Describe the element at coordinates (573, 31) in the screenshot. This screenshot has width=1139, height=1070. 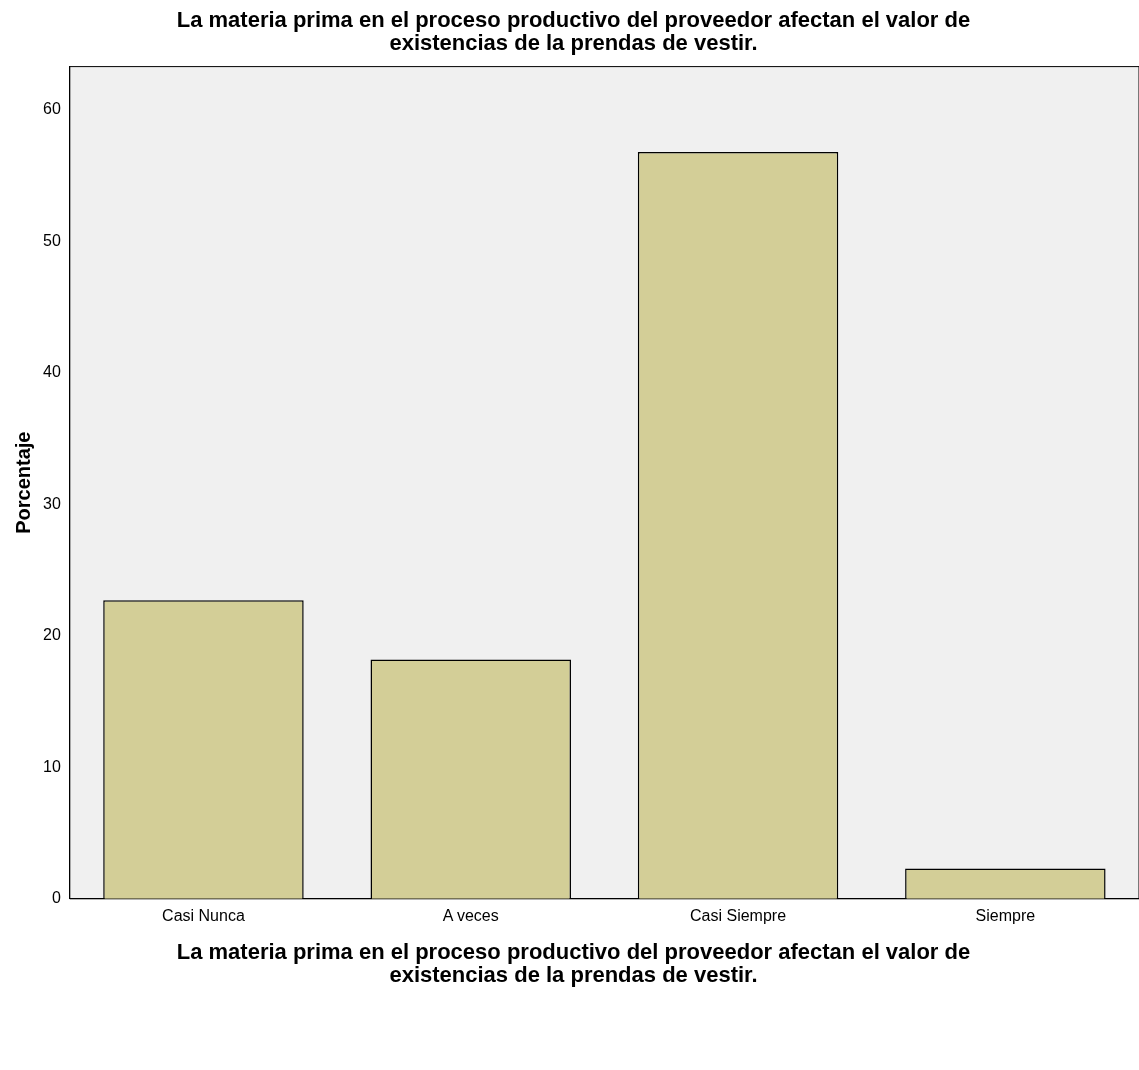
I see `chart-title: La materia prima en el proceso productivo del proveedor afectan el valor de existencias de la prendas de vestir.` at that location.